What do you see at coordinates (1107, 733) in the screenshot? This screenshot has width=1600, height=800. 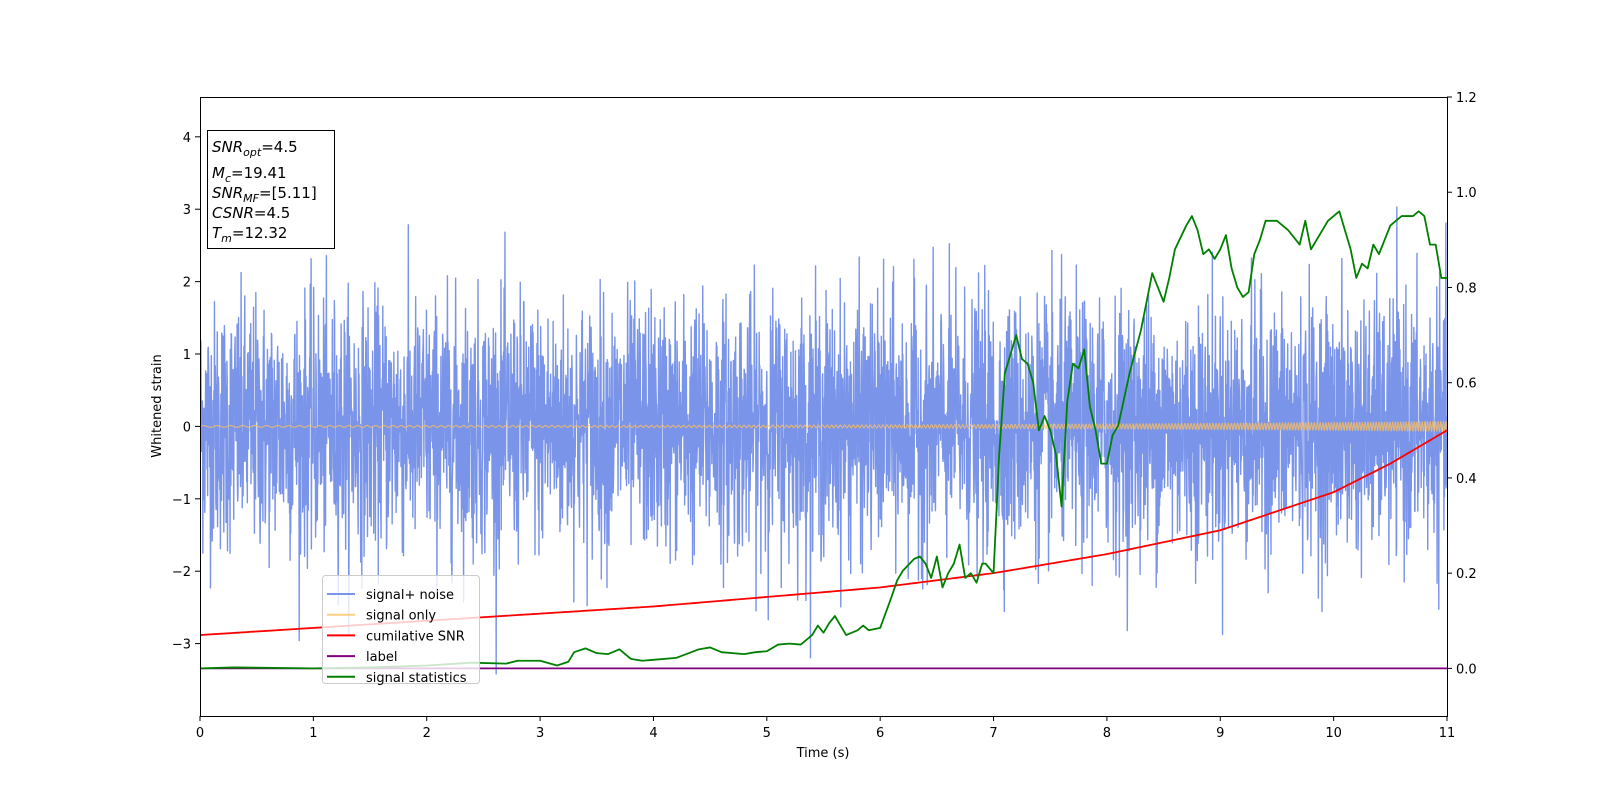 I see `x-tick-label: 8` at bounding box center [1107, 733].